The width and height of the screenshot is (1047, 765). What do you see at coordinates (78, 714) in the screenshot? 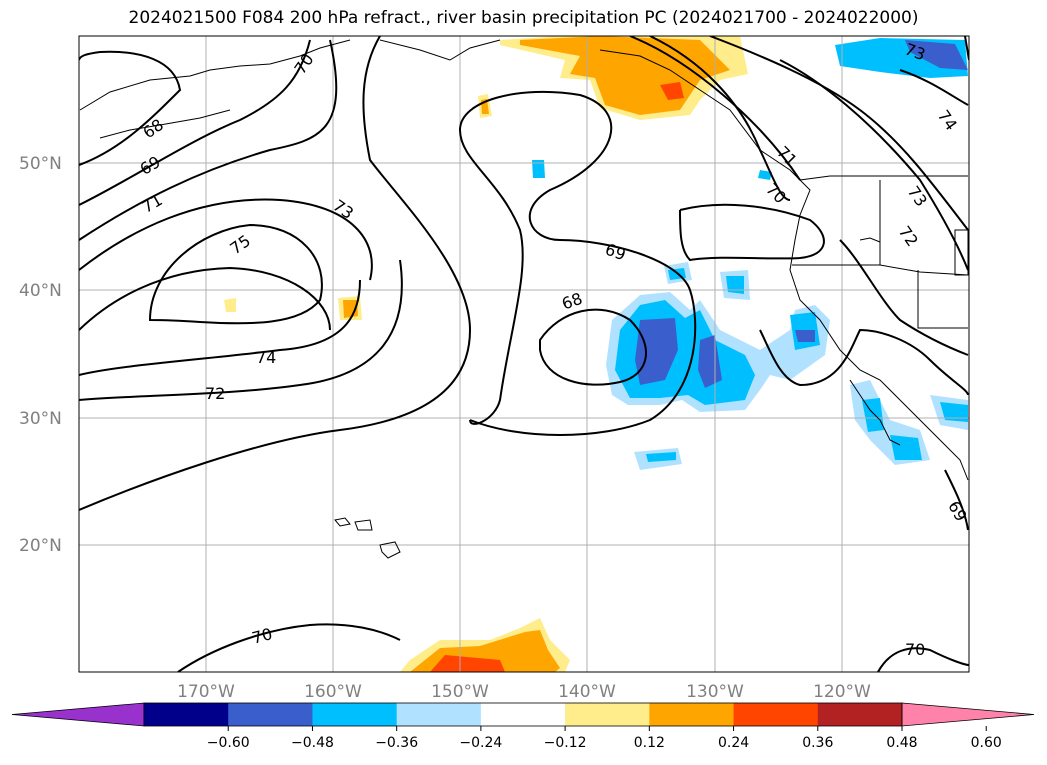
I see `colorbar-extend-low` at bounding box center [78, 714].